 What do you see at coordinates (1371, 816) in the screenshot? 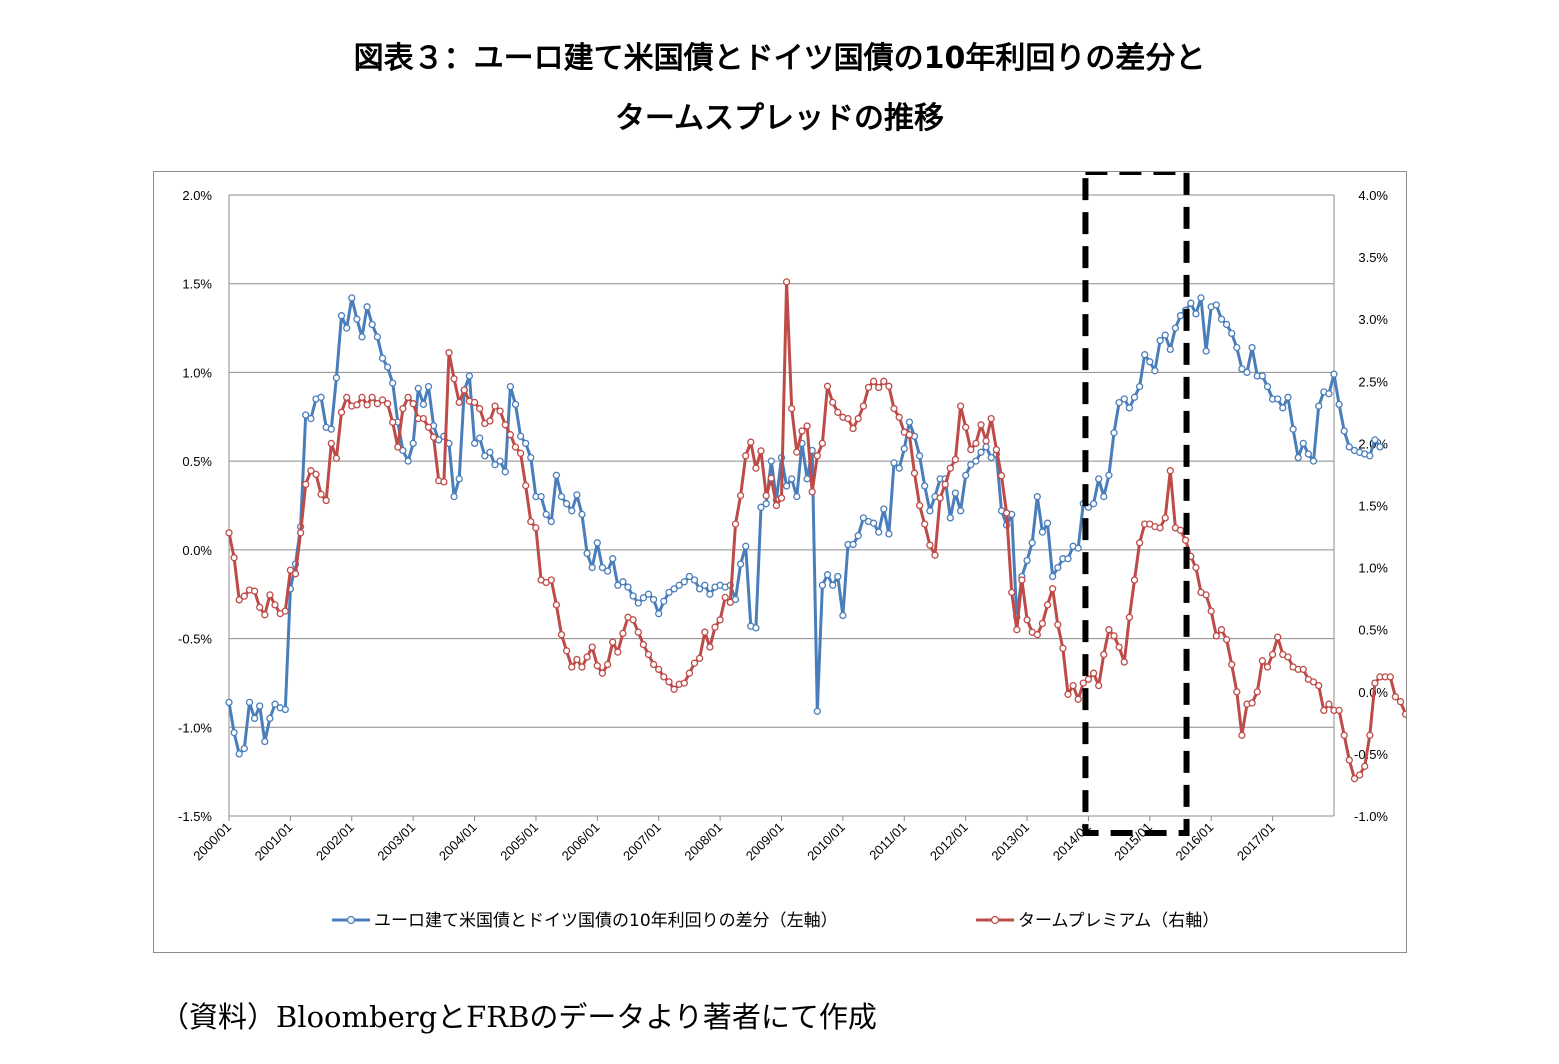
I see `y-right-tick-label: -1.0%` at bounding box center [1371, 816].